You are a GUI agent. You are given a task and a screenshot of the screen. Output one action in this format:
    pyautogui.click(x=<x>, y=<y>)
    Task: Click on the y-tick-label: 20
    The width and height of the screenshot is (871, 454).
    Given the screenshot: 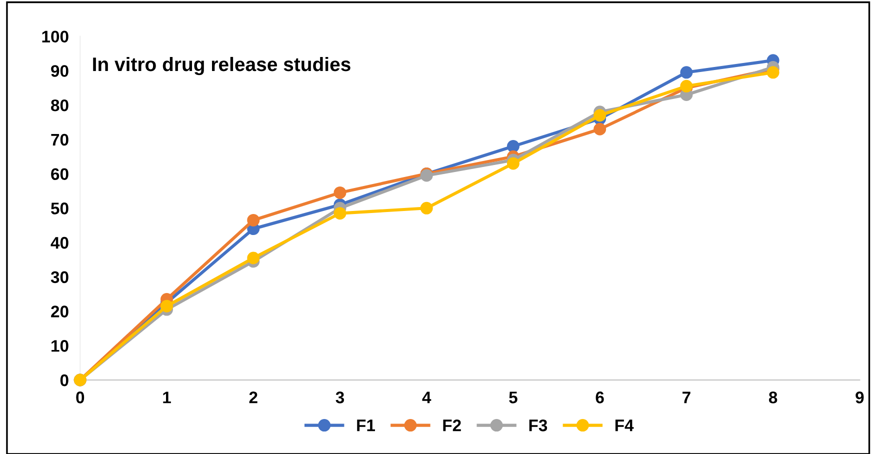 What is the action you would take?
    pyautogui.click(x=59, y=312)
    